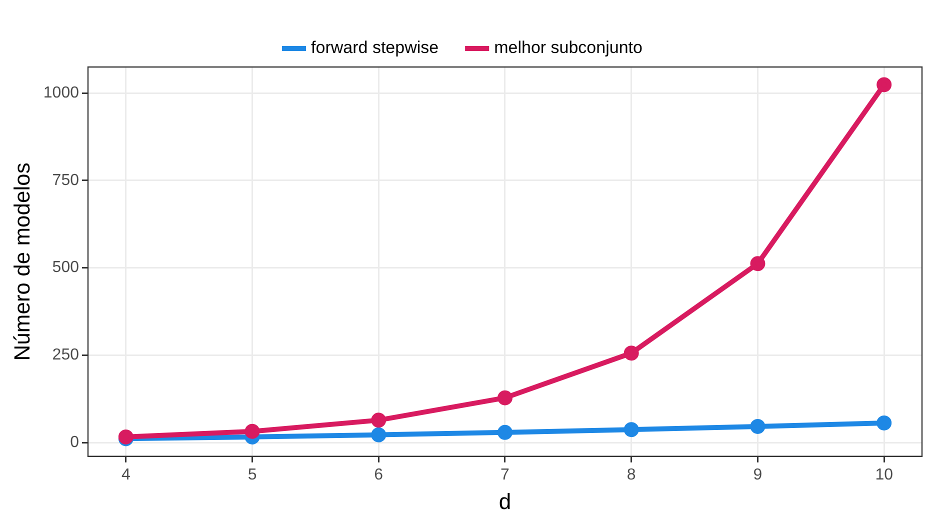 This screenshot has width=936, height=524. What do you see at coordinates (884, 475) in the screenshot?
I see `x-tick-label: 10` at bounding box center [884, 475].